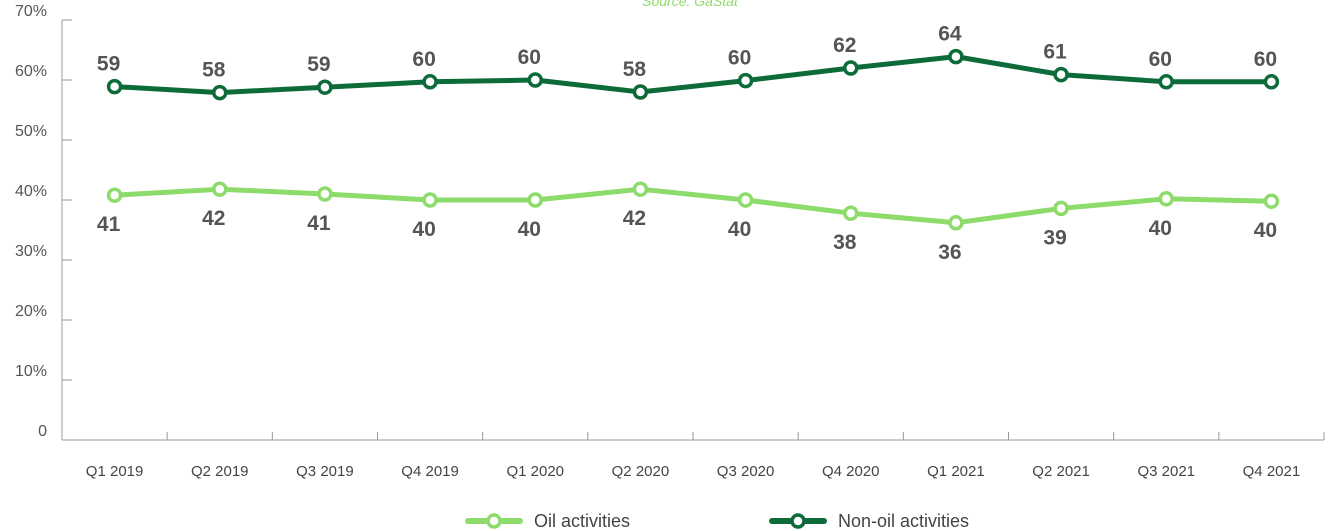  Describe the element at coordinates (1054, 237) in the screenshot. I see `oil-activities-data-label: 39` at that location.